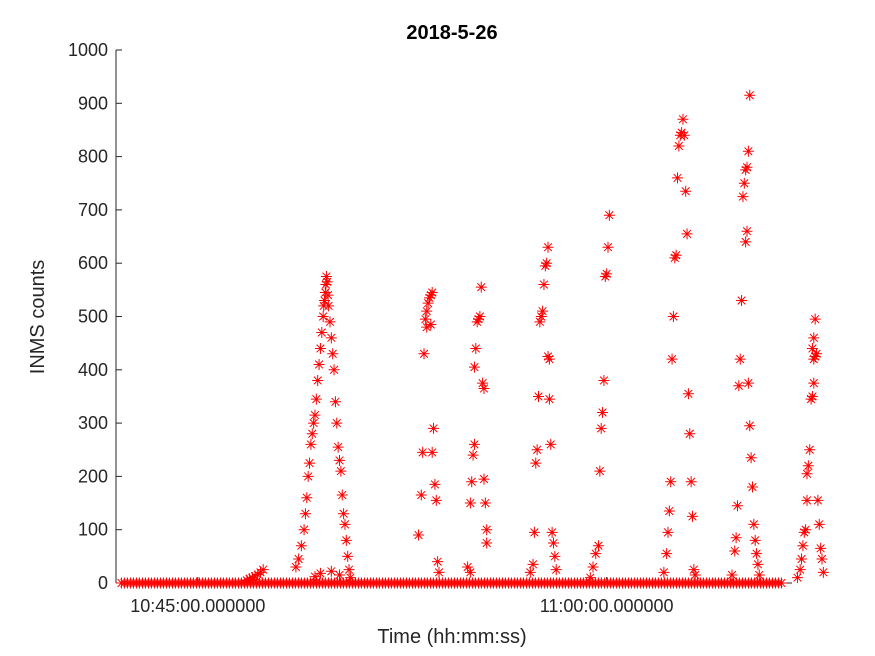  Describe the element at coordinates (93, 370) in the screenshot. I see `y-tick-label: 400` at that location.